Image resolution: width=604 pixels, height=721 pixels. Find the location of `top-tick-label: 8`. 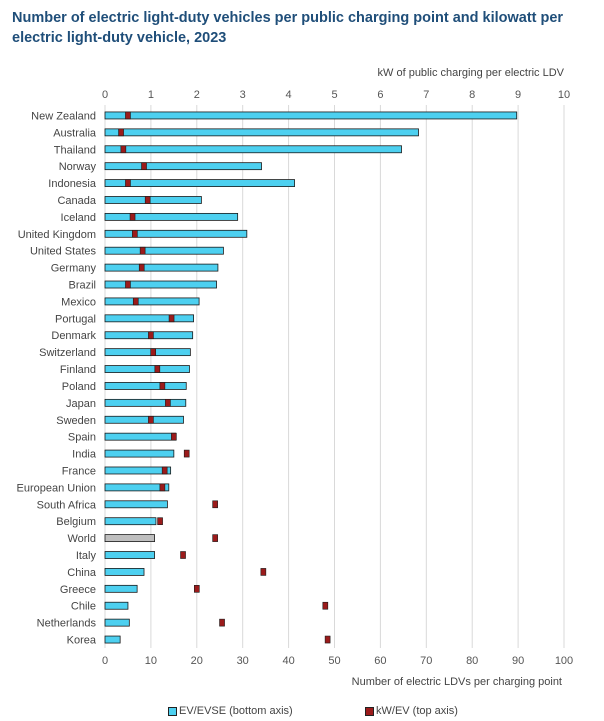

top-tick-label: 8 is located at coordinates (472, 95).